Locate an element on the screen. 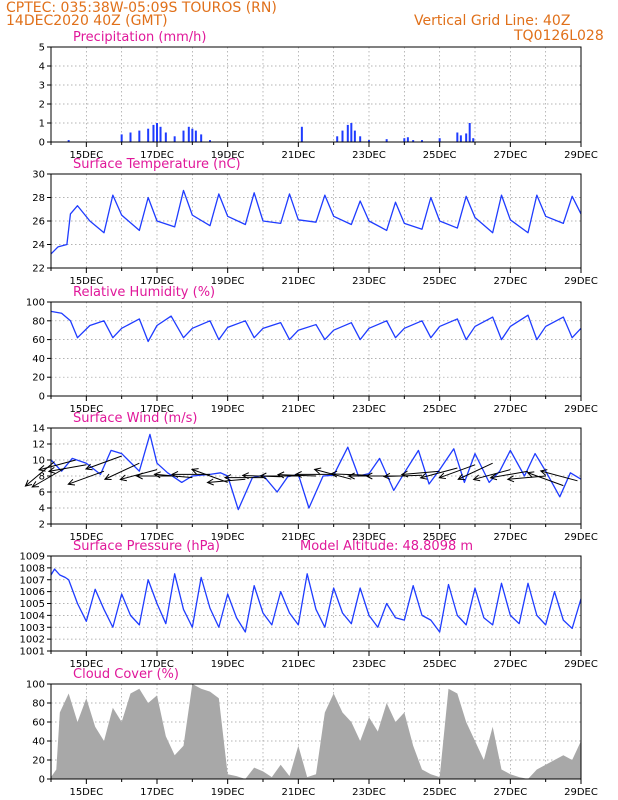 This screenshot has width=618, height=800. rh-series-line is located at coordinates (316, 326).